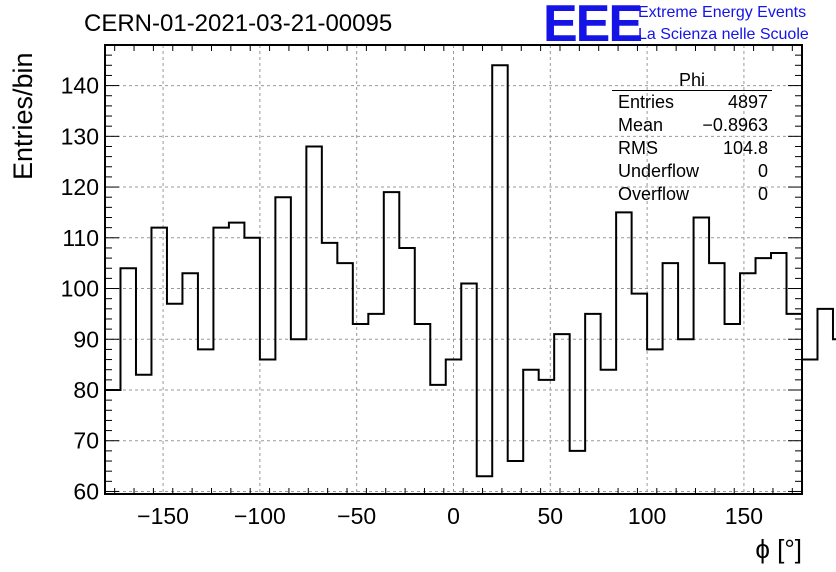  I want to click on x-tick-label: 50, so click(551, 516).